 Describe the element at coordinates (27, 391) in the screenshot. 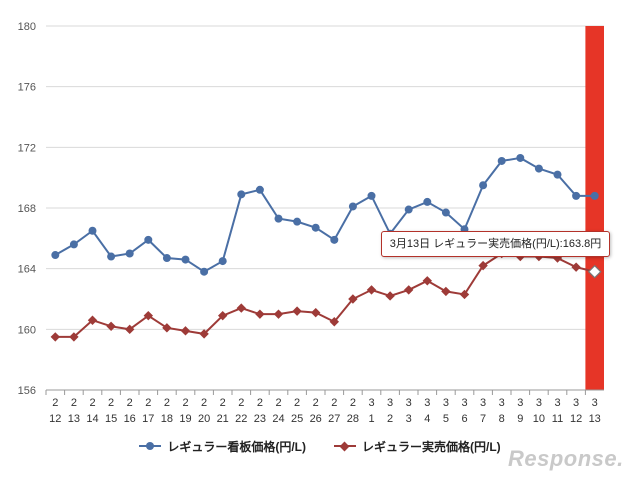

I see `y-tick-label-0: 156` at that location.